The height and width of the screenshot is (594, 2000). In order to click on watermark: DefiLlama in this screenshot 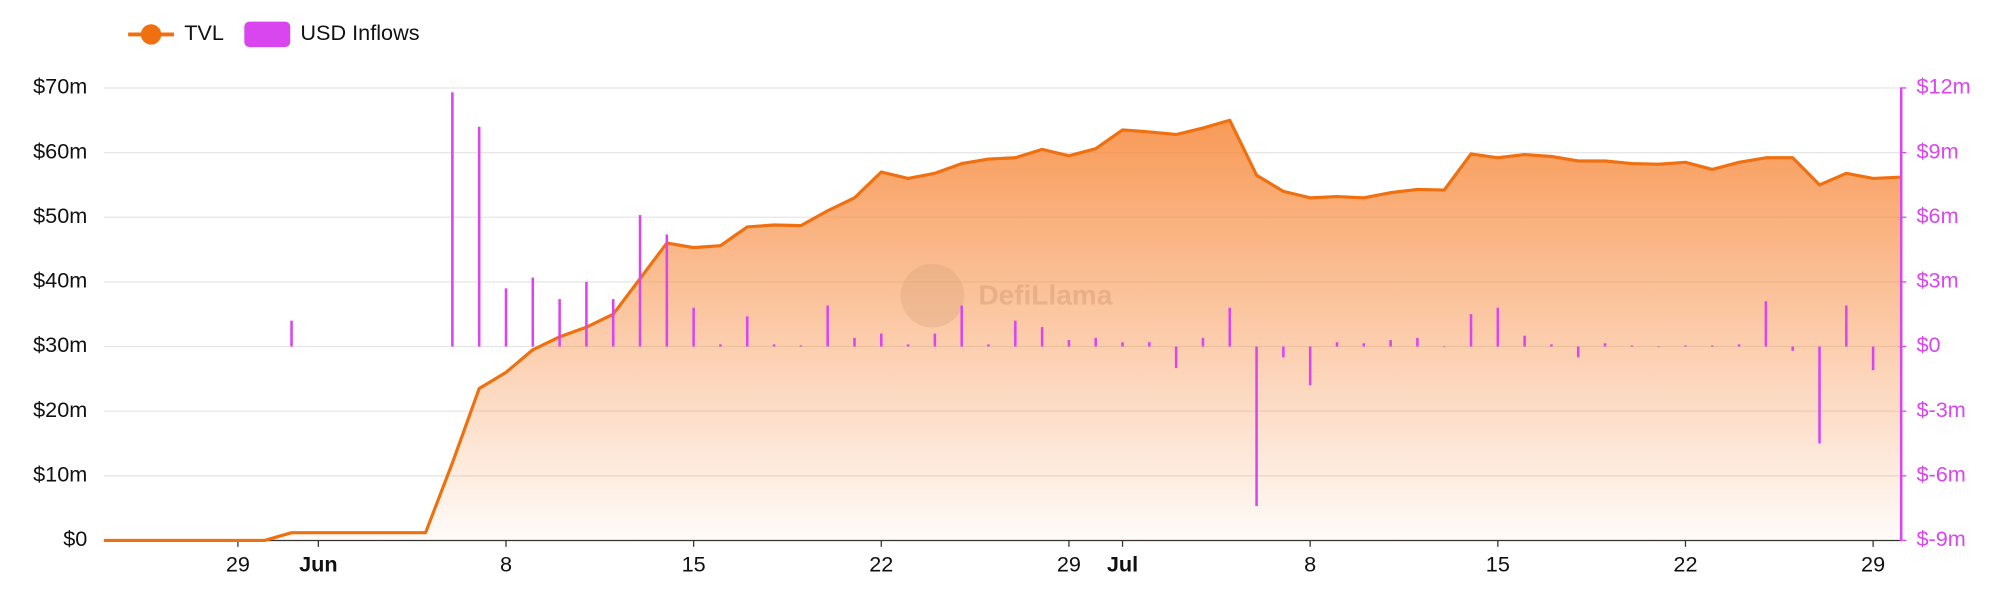, I will do `click(1006, 295)`.